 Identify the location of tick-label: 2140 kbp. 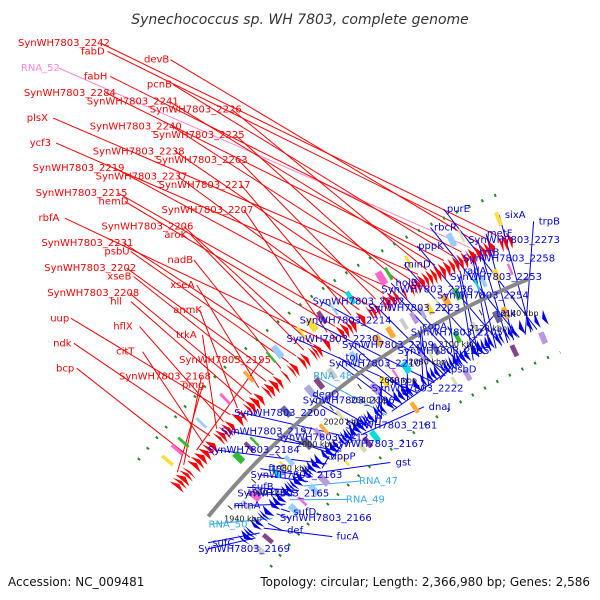
(520, 313).